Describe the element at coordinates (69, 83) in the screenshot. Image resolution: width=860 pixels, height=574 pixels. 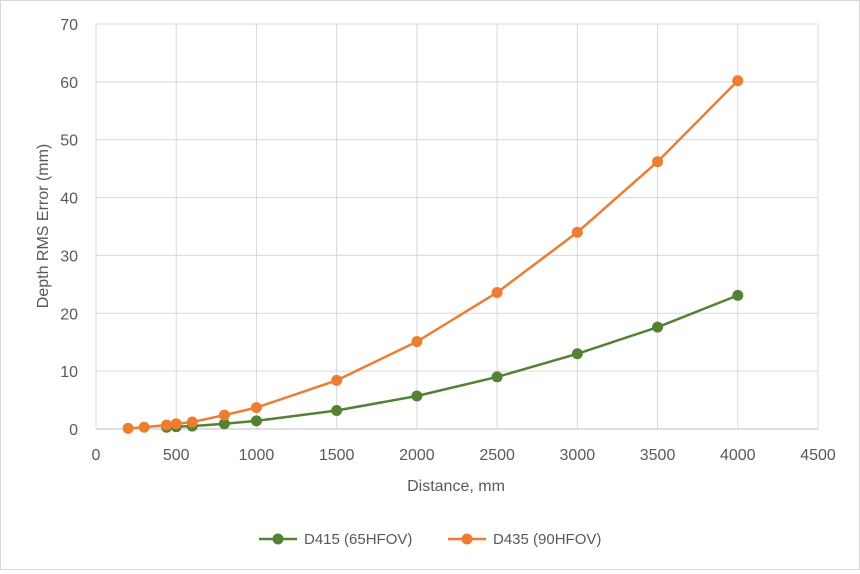
I see `y-tick-label: 60` at that location.